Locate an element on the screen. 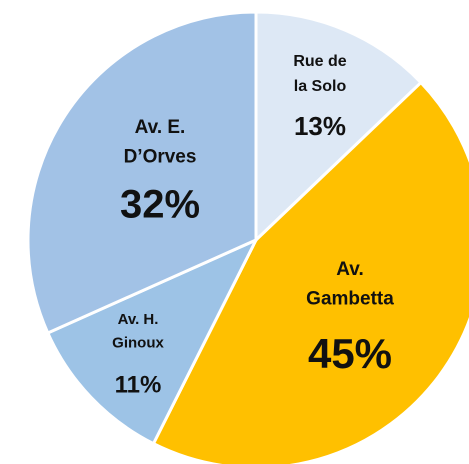 This screenshot has width=469, height=464. slice-value-label: 13% is located at coordinates (320, 126).